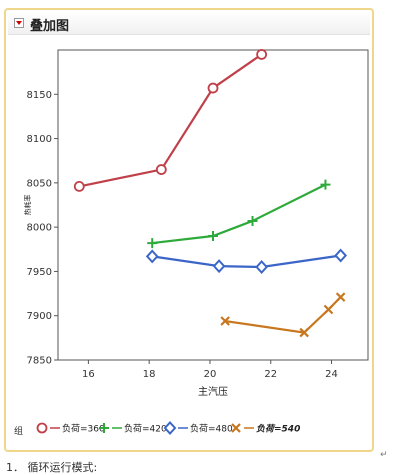  Describe the element at coordinates (83, 429) in the screenshot. I see `legend-label: 负荷=360` at that location.